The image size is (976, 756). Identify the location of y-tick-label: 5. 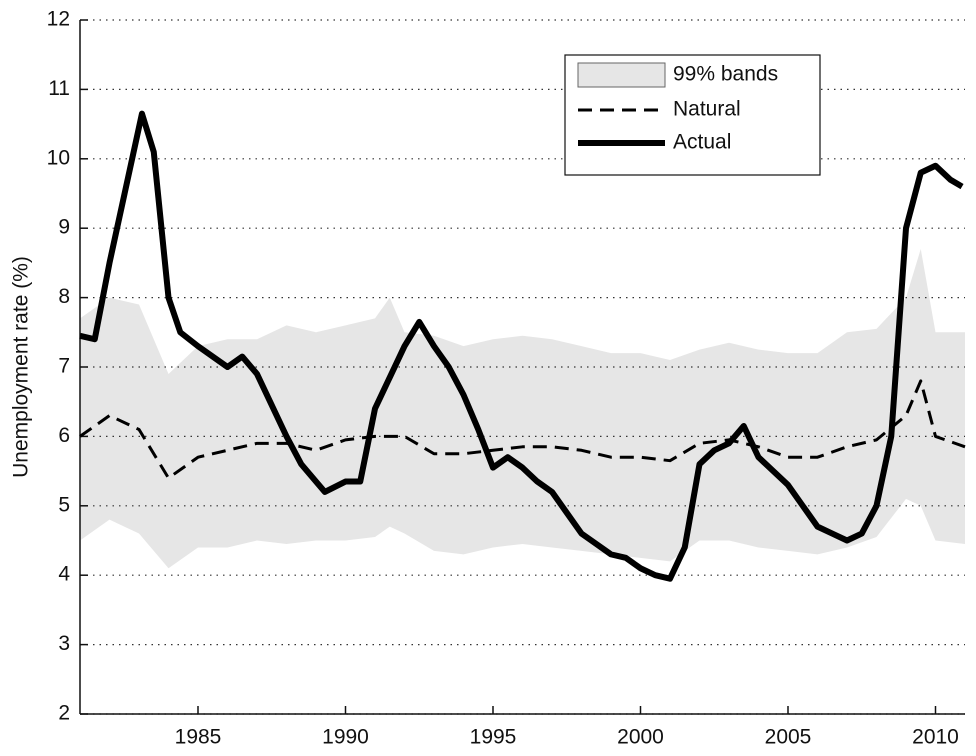
(64, 504).